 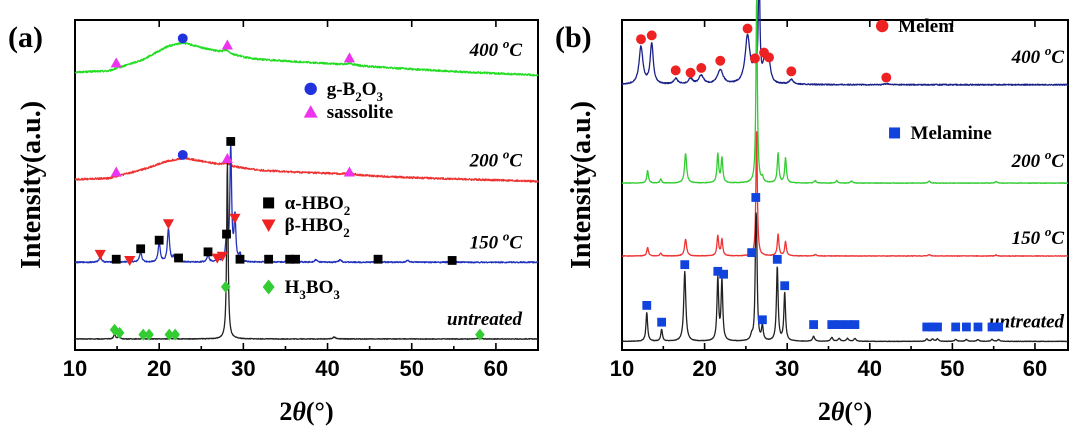 I want to click on legend-label: β-HBO2, so click(x=317, y=227).